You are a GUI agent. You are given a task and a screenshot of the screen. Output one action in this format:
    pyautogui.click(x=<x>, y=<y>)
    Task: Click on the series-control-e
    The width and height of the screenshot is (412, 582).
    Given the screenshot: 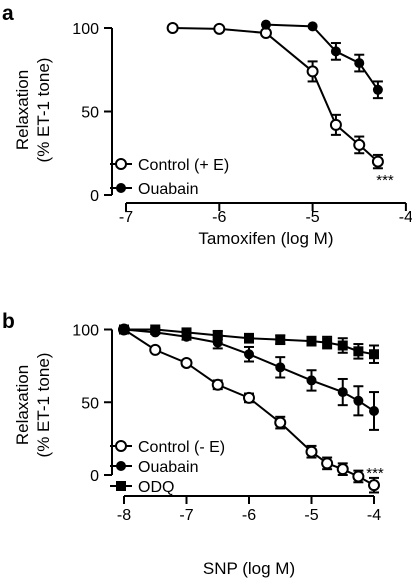 What is the action you would take?
    pyautogui.click(x=275, y=96)
    